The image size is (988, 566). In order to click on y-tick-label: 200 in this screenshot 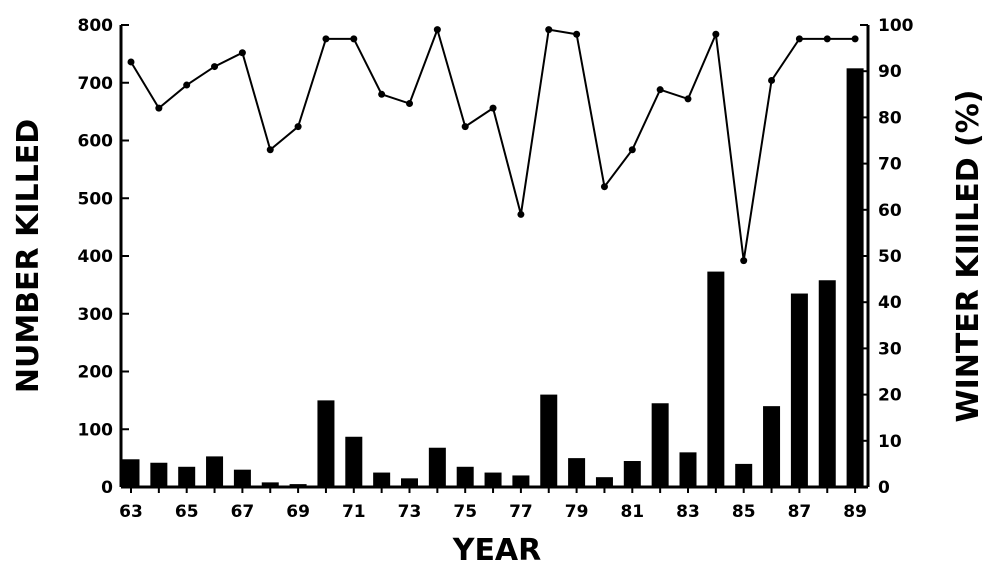, I will do `click(96, 373)`.